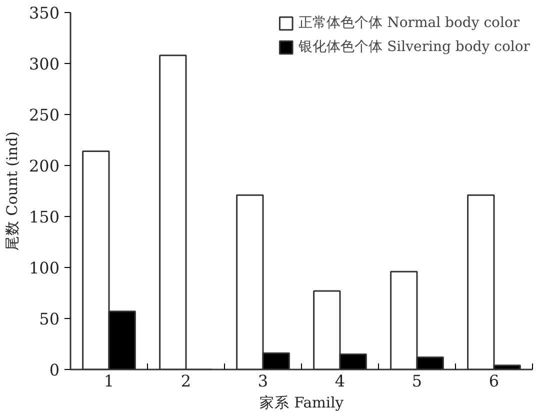 The width and height of the screenshot is (537, 414). What do you see at coordinates (494, 381) in the screenshot?
I see `x-tick-label: 6` at bounding box center [494, 381].